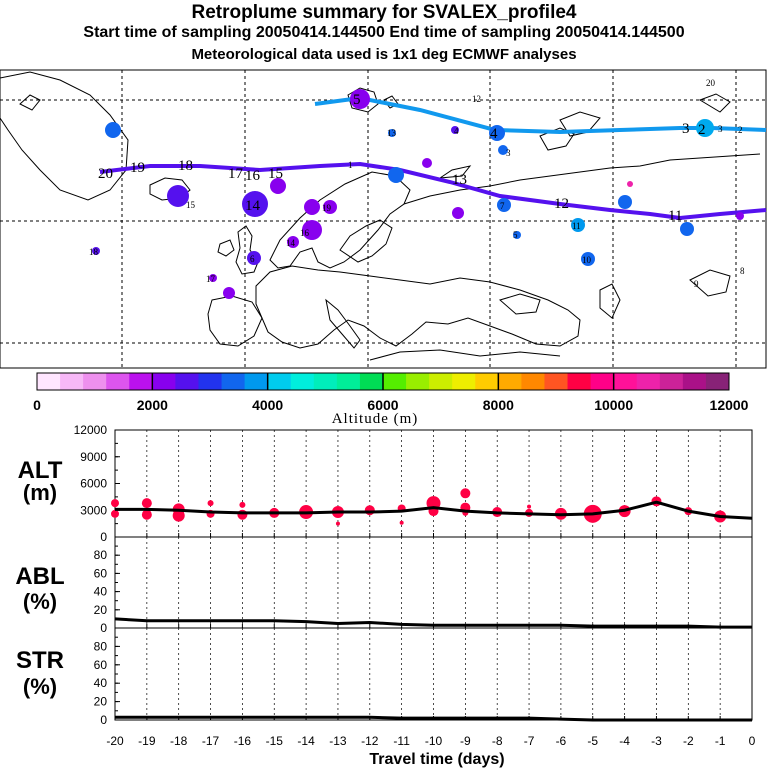 The image size is (768, 768). What do you see at coordinates (152, 405) in the screenshot?
I see `colorbar-tick-label: 2000` at bounding box center [152, 405].